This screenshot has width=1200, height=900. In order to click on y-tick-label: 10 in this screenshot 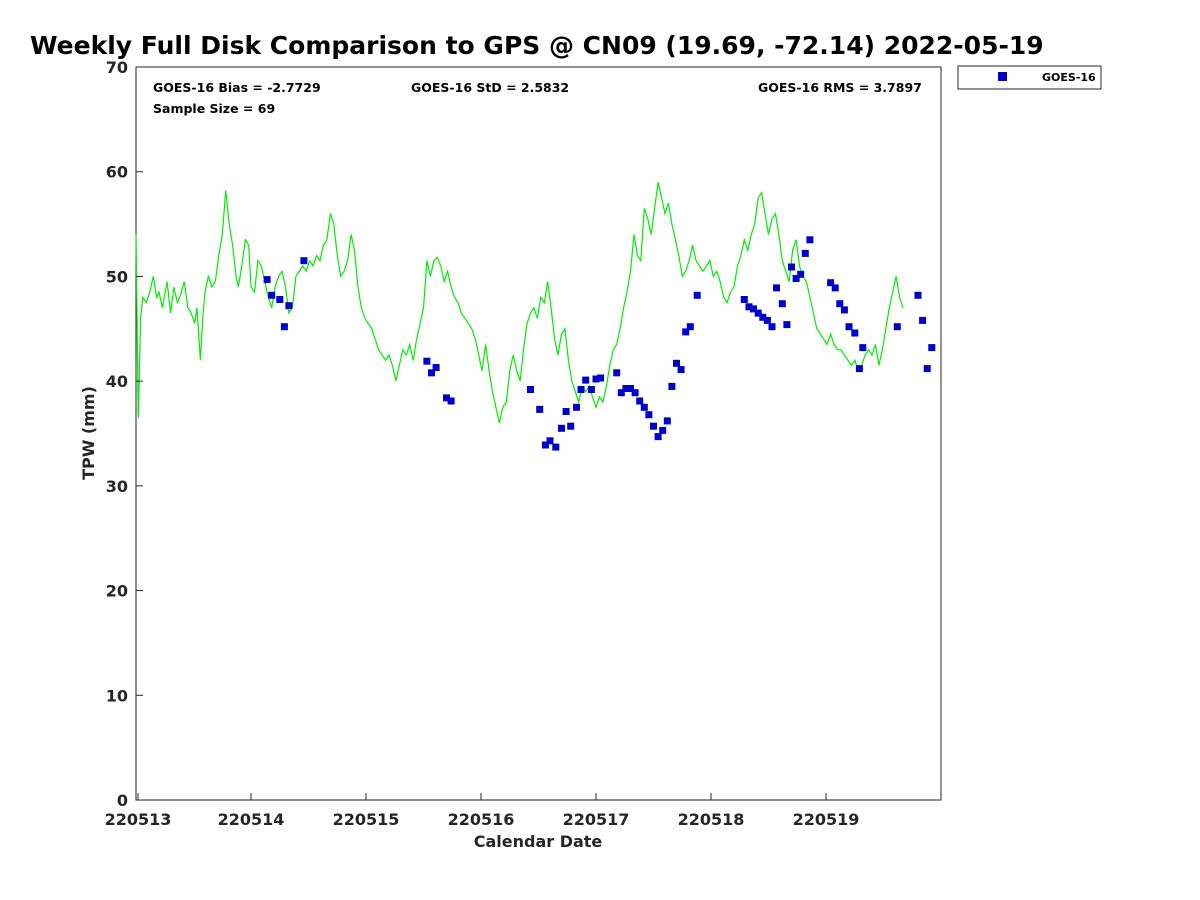, I will do `click(117, 695)`.